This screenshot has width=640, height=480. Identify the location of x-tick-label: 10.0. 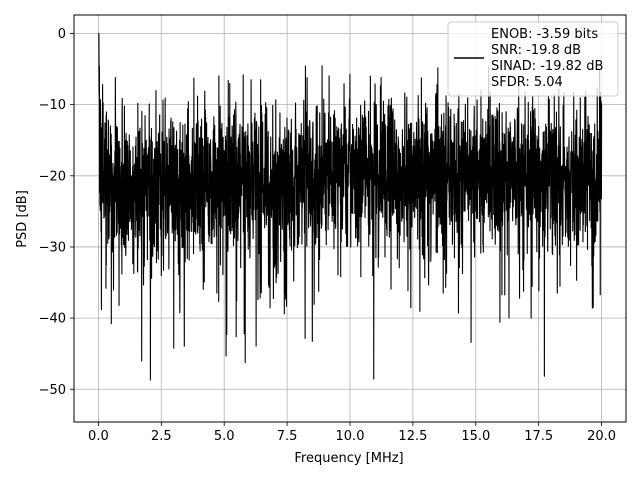
(350, 436).